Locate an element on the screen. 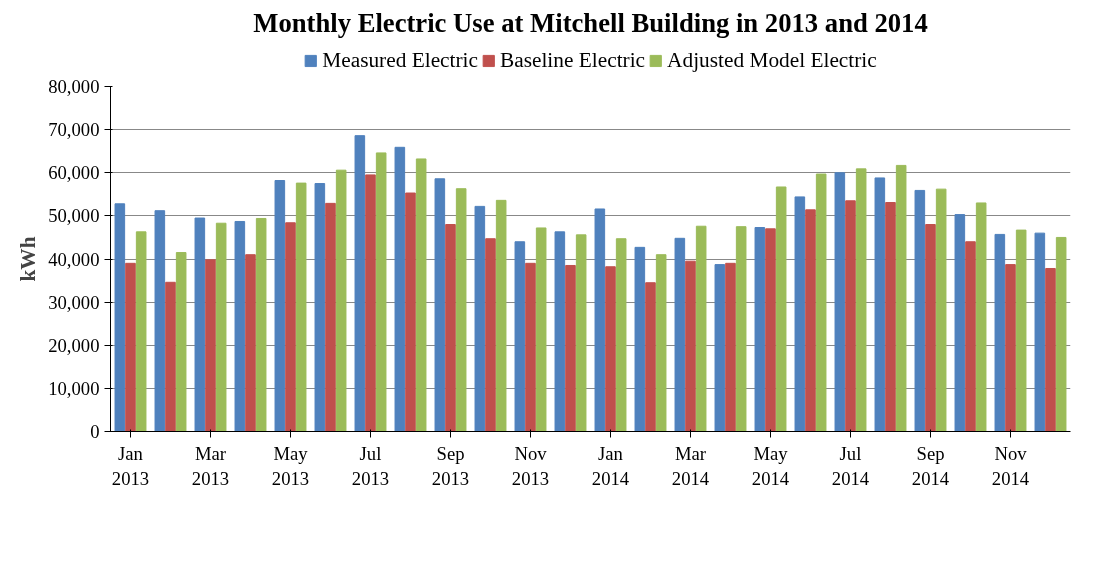 Image resolution: width=1107 pixels, height=565 pixels. y-tick-label: 80,000 is located at coordinates (74, 86).